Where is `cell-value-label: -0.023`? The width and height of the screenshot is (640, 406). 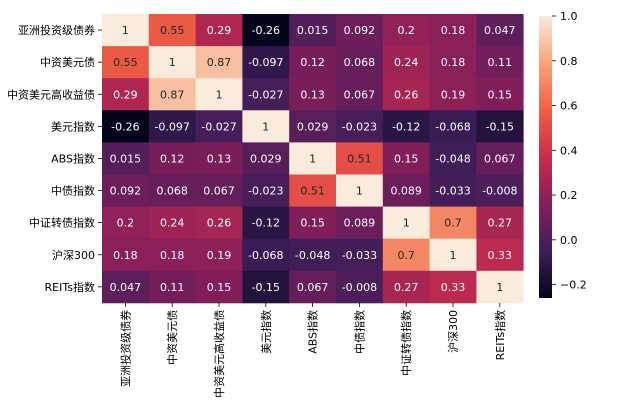 cell-value-label: -0.023 is located at coordinates (265, 191).